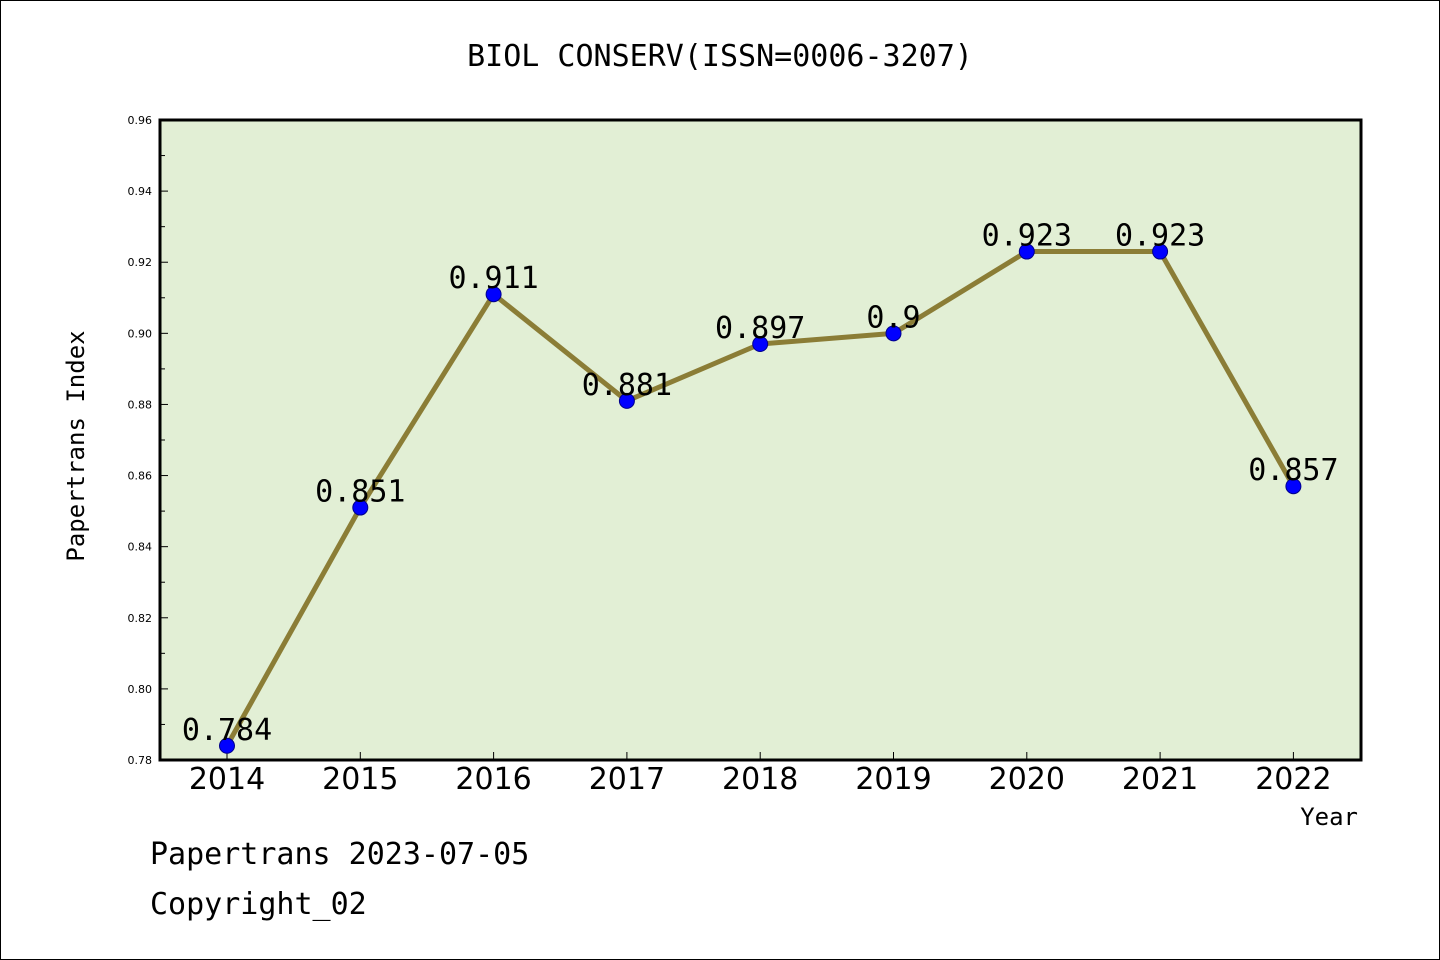 This screenshot has height=960, width=1440. What do you see at coordinates (893, 779) in the screenshot?
I see `x-tick-label: 2019` at bounding box center [893, 779].